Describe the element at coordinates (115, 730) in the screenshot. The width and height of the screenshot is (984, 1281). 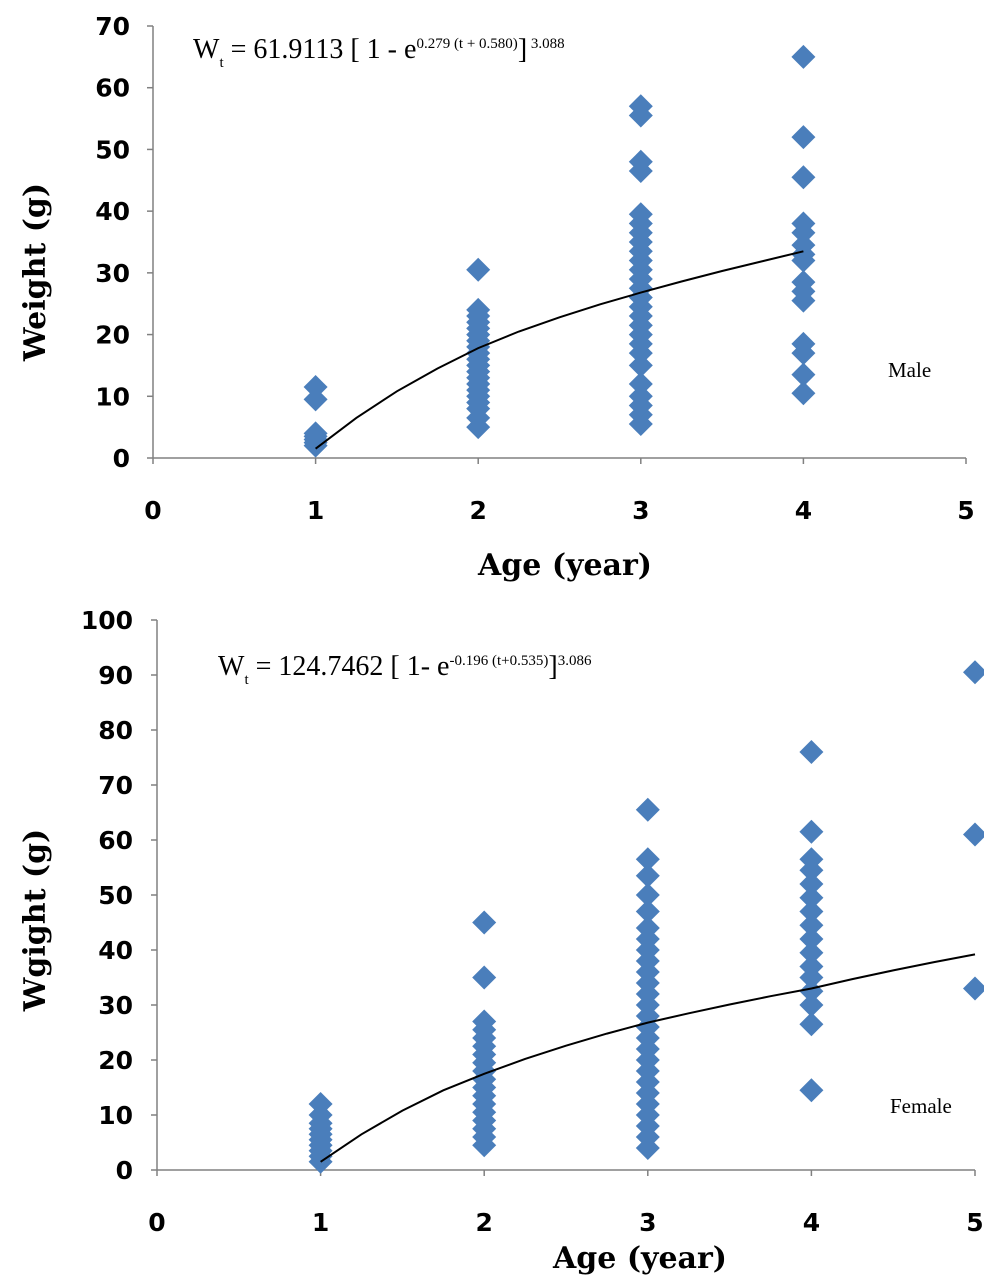
I see `y-tick-label: 80` at that location.